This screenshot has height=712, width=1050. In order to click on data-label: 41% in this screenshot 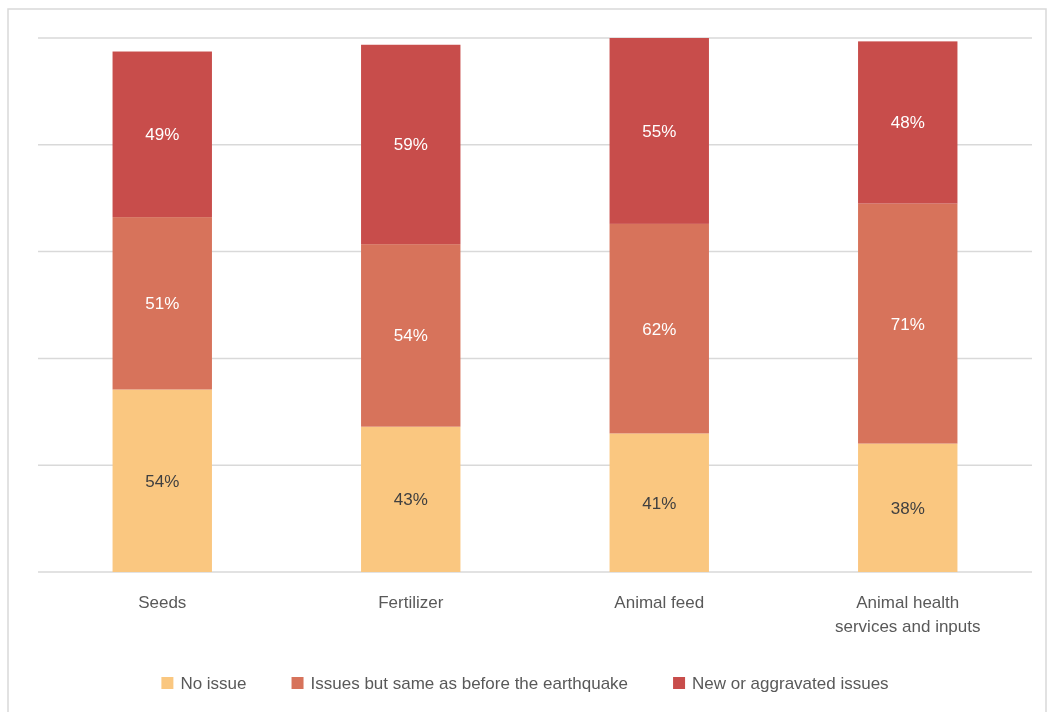, I will do `click(659, 503)`.